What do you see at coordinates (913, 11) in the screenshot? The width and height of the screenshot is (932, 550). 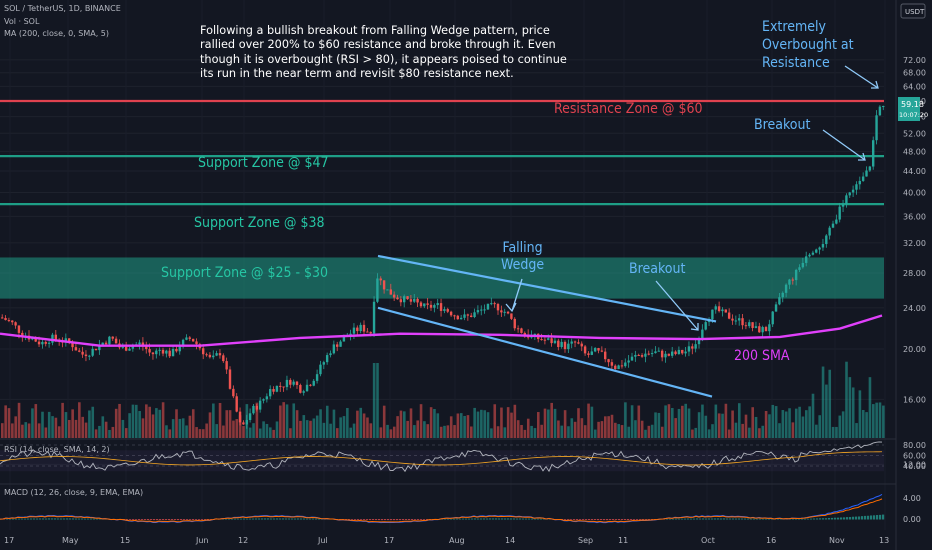 I see `currency-button: USDT` at bounding box center [913, 11].